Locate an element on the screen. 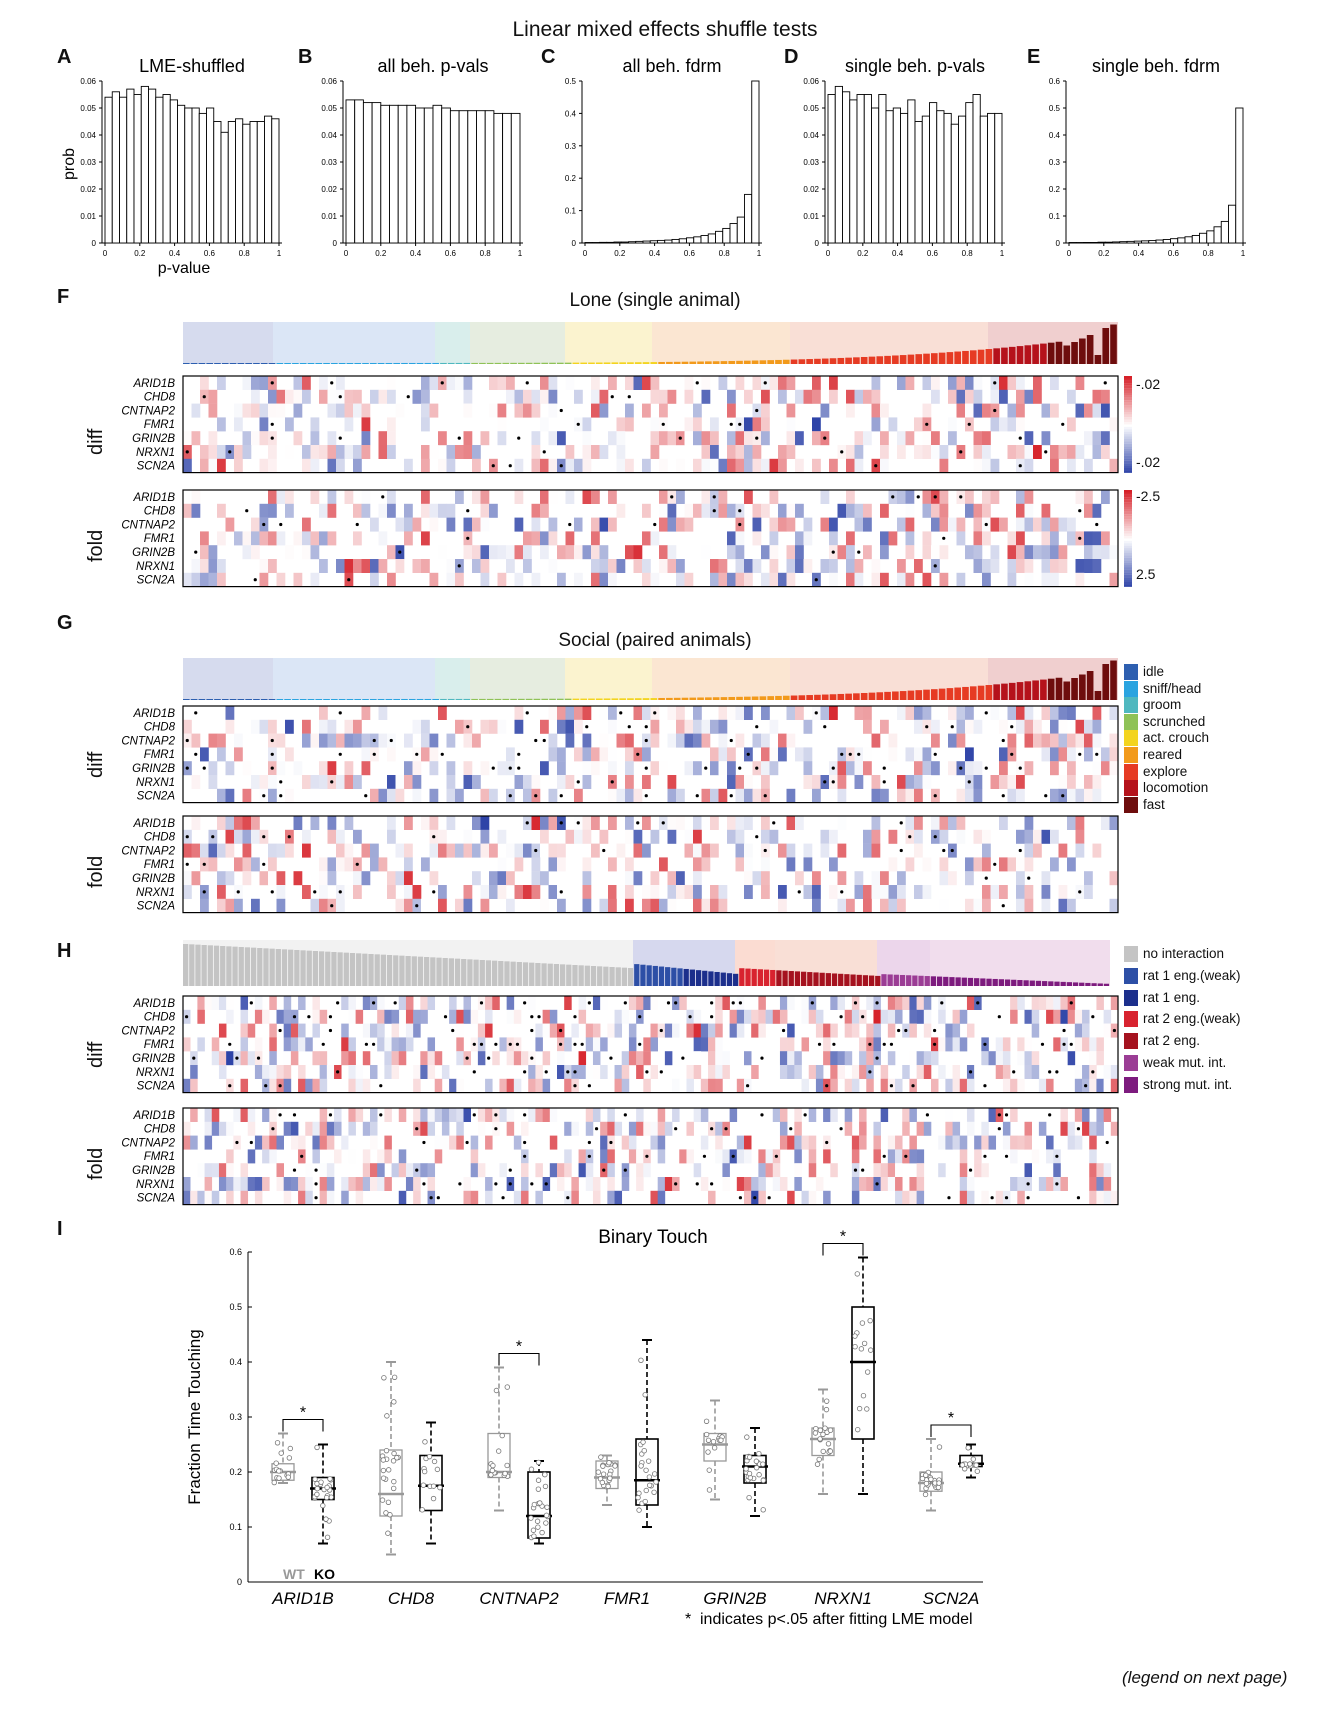 Image resolution: width=1330 pixels, height=1735 pixels. y-tick-label: 0 is located at coordinates (94, 243).